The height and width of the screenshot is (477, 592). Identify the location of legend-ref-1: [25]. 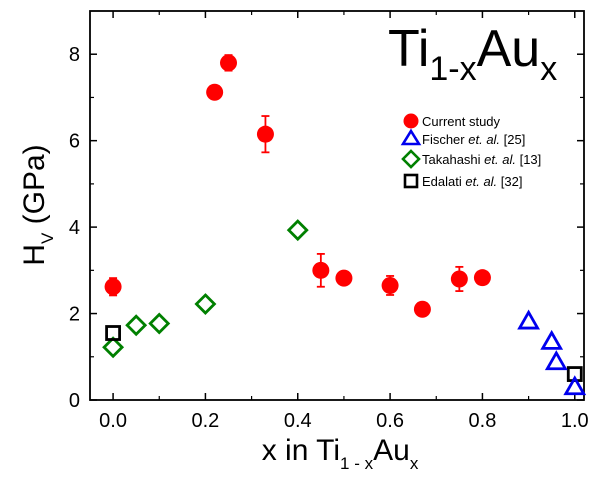
(515, 139).